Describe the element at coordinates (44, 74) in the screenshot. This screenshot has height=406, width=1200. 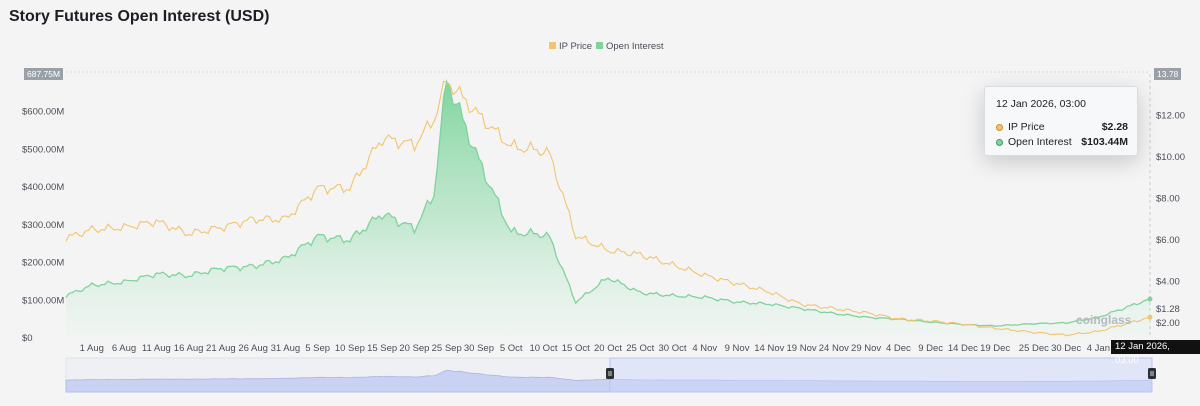
I see `y-left-max-flag: 687.75M` at that location.